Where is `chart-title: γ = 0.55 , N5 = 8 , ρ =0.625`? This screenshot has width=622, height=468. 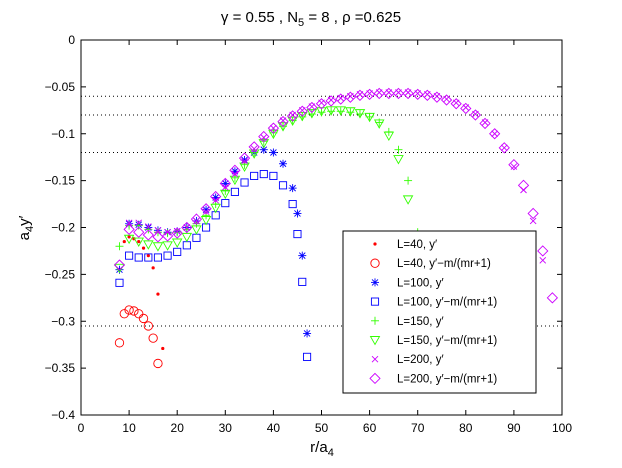 chart-title: γ = 0.55 , N5 = 8 , ρ =0.625 is located at coordinates (311, 19).